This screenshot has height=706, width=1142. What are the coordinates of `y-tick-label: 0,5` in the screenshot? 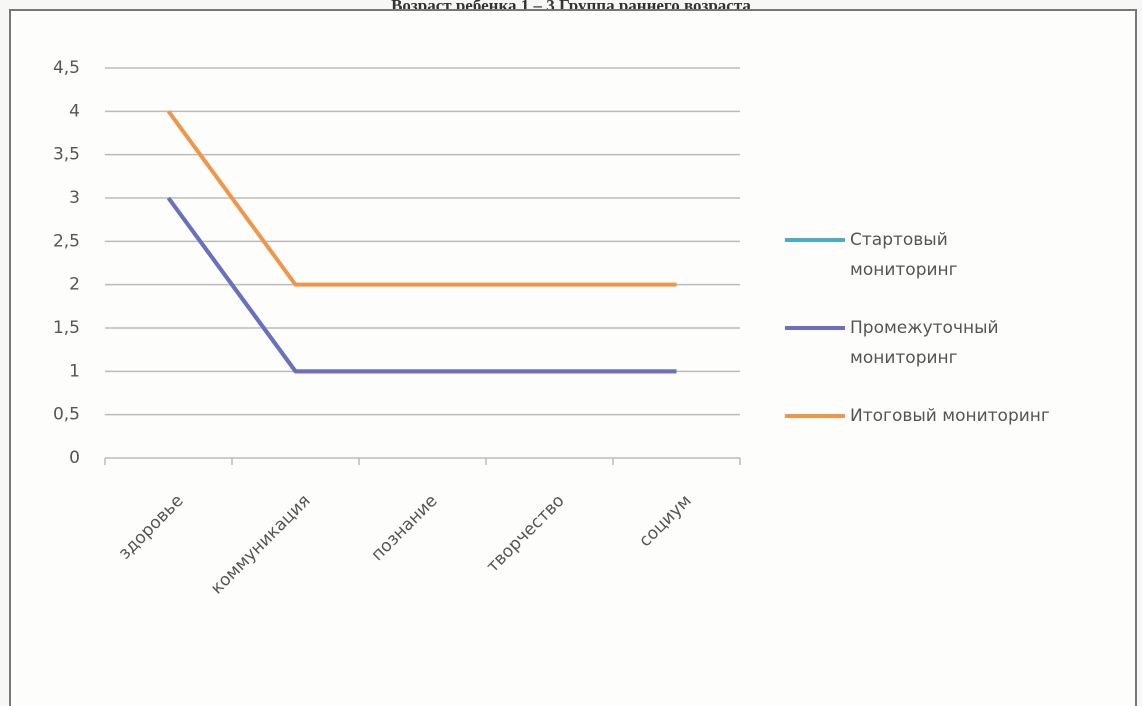 It's located at (66, 415).